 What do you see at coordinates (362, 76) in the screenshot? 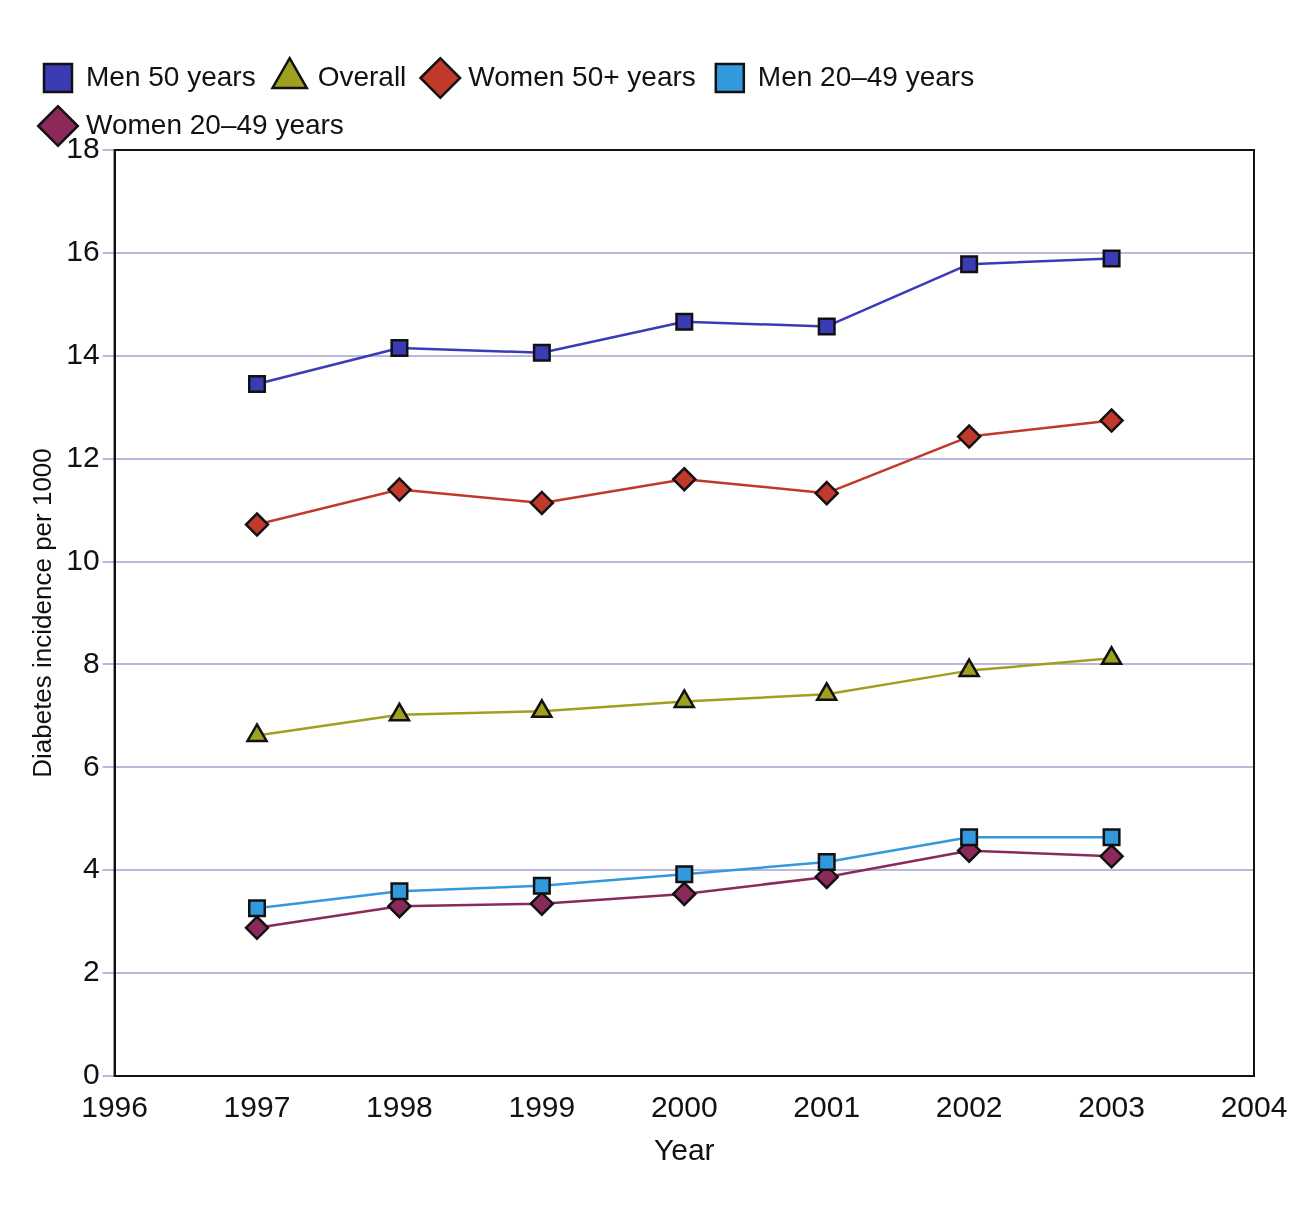
I see `legend-label: Overall` at bounding box center [362, 76].